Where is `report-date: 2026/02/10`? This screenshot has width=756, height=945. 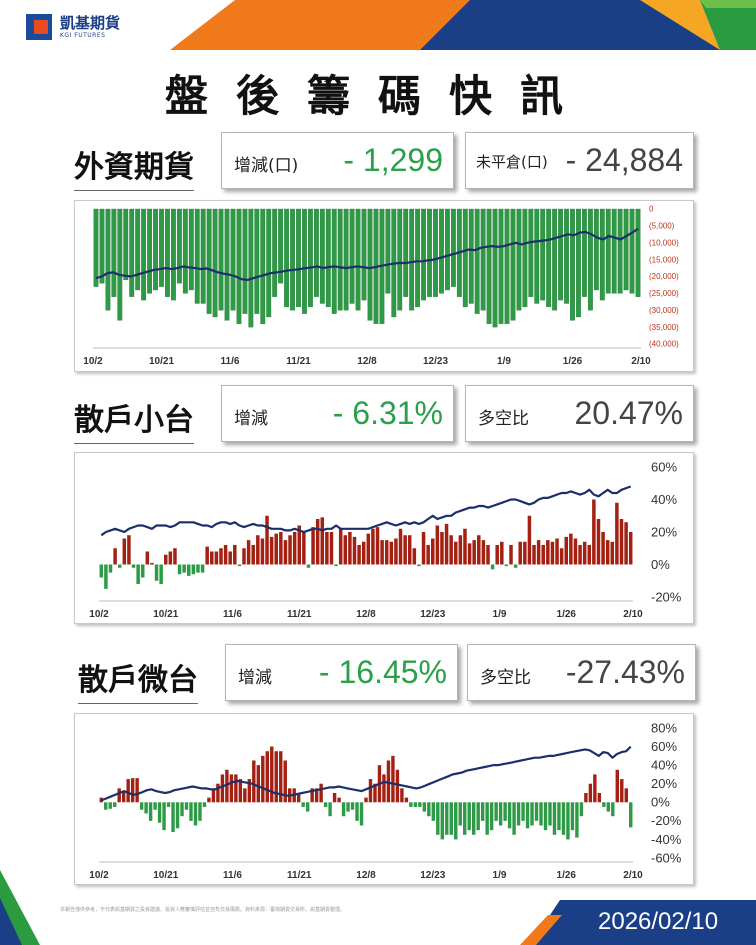 report-date: 2026/02/10 is located at coordinates (658, 921).